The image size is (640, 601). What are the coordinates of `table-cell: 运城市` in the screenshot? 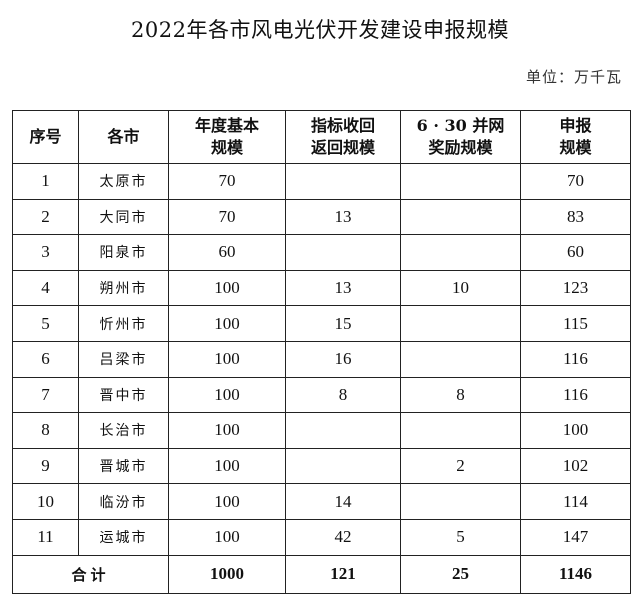 It's located at (123, 537).